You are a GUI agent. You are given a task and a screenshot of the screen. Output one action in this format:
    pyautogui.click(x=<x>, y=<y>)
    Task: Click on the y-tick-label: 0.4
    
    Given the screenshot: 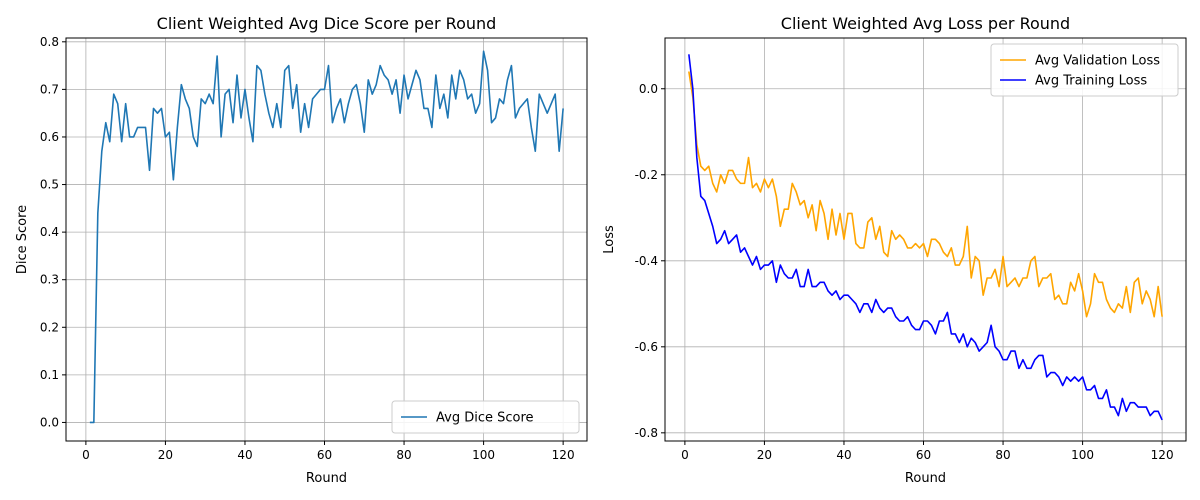 What is the action you would take?
    pyautogui.click(x=49, y=232)
    